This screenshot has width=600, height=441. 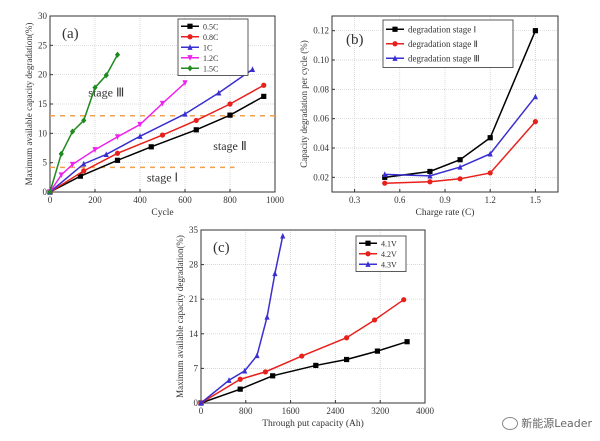 What do you see at coordinates (291, 411) in the screenshot?
I see `x-tick-label: 1600` at bounding box center [291, 411].